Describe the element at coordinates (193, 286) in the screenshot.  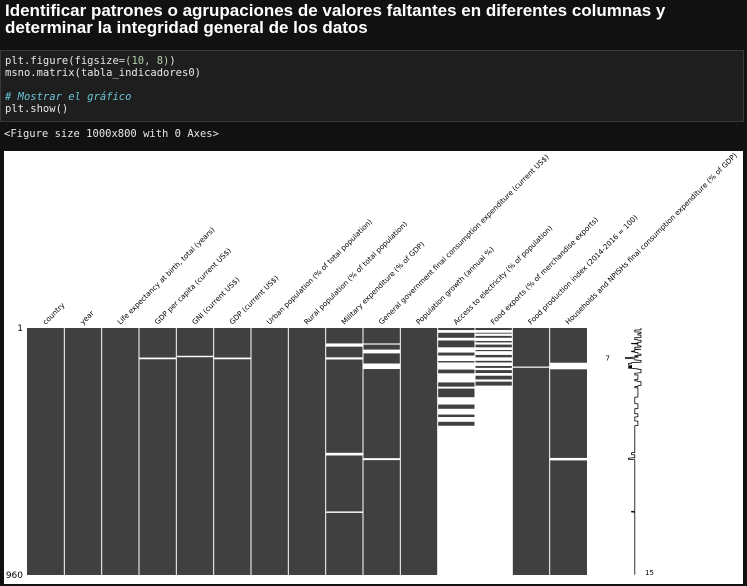
I see `column-label: GDP per capita (current US$)` at that location.